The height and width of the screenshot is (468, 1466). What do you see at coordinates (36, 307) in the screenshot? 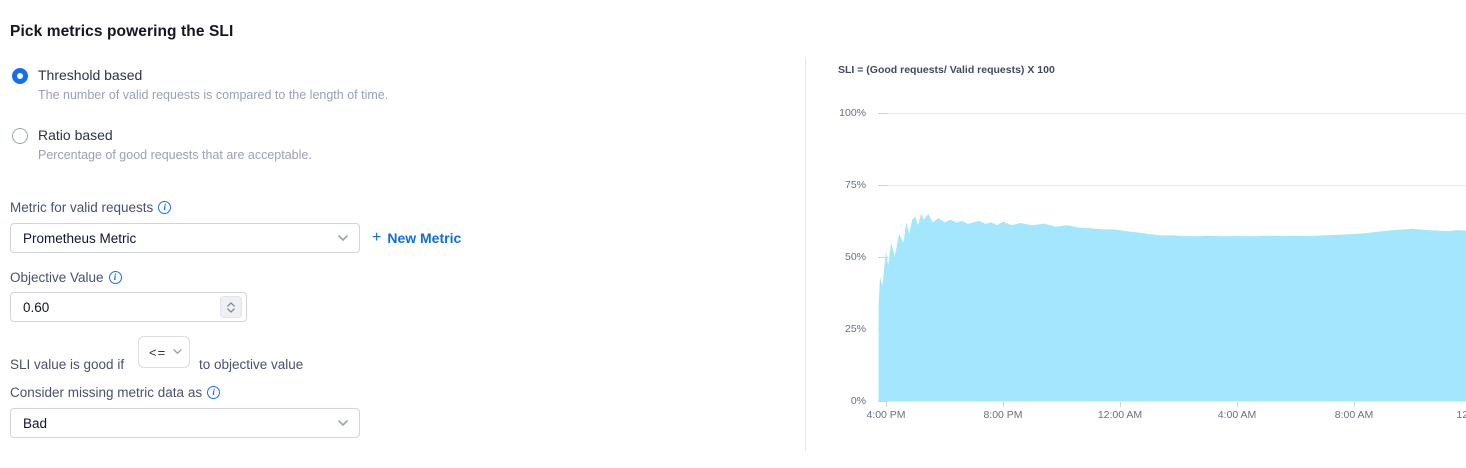
I see `objective-value-text: 0.60` at bounding box center [36, 307].